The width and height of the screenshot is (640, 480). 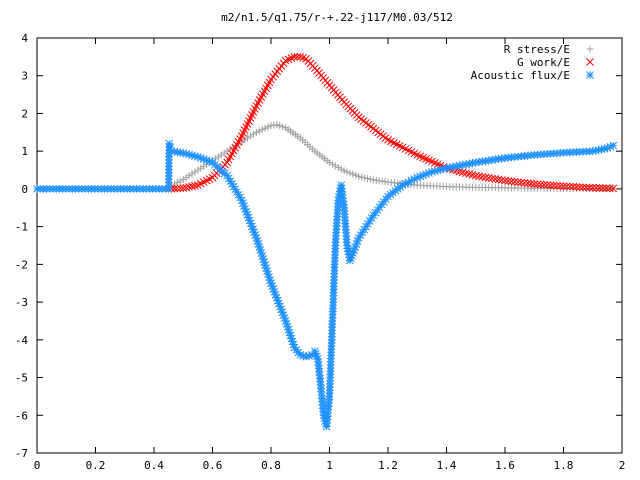 What do you see at coordinates (24, 113) in the screenshot?
I see `y-tick-label: 2` at bounding box center [24, 113].